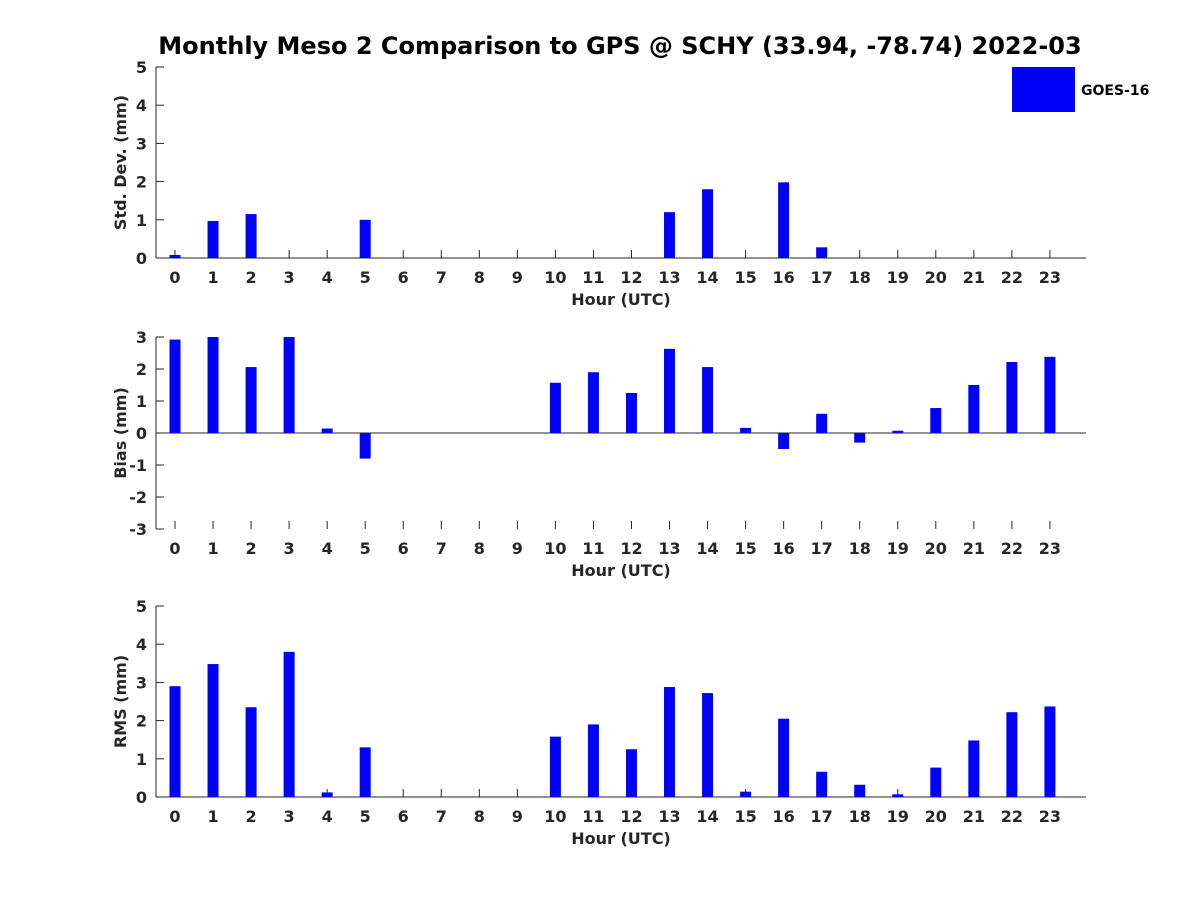 This screenshot has height=900, width=1200. Describe the element at coordinates (141, 606) in the screenshot. I see `y-tick-label: 5` at that location.